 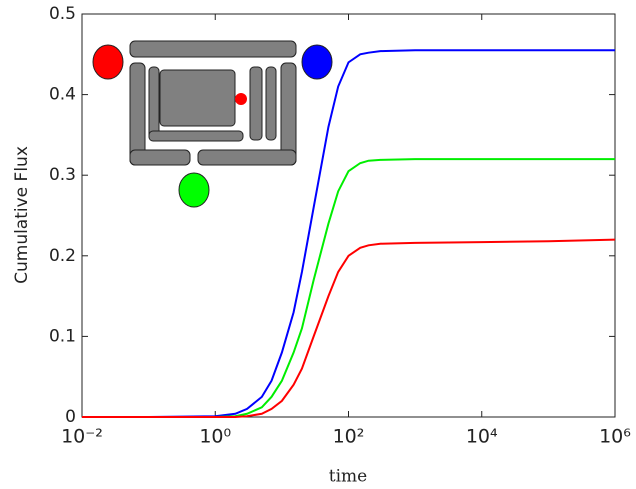 What do you see at coordinates (70, 417) in the screenshot?
I see `y-tick-label: 0` at bounding box center [70, 417].